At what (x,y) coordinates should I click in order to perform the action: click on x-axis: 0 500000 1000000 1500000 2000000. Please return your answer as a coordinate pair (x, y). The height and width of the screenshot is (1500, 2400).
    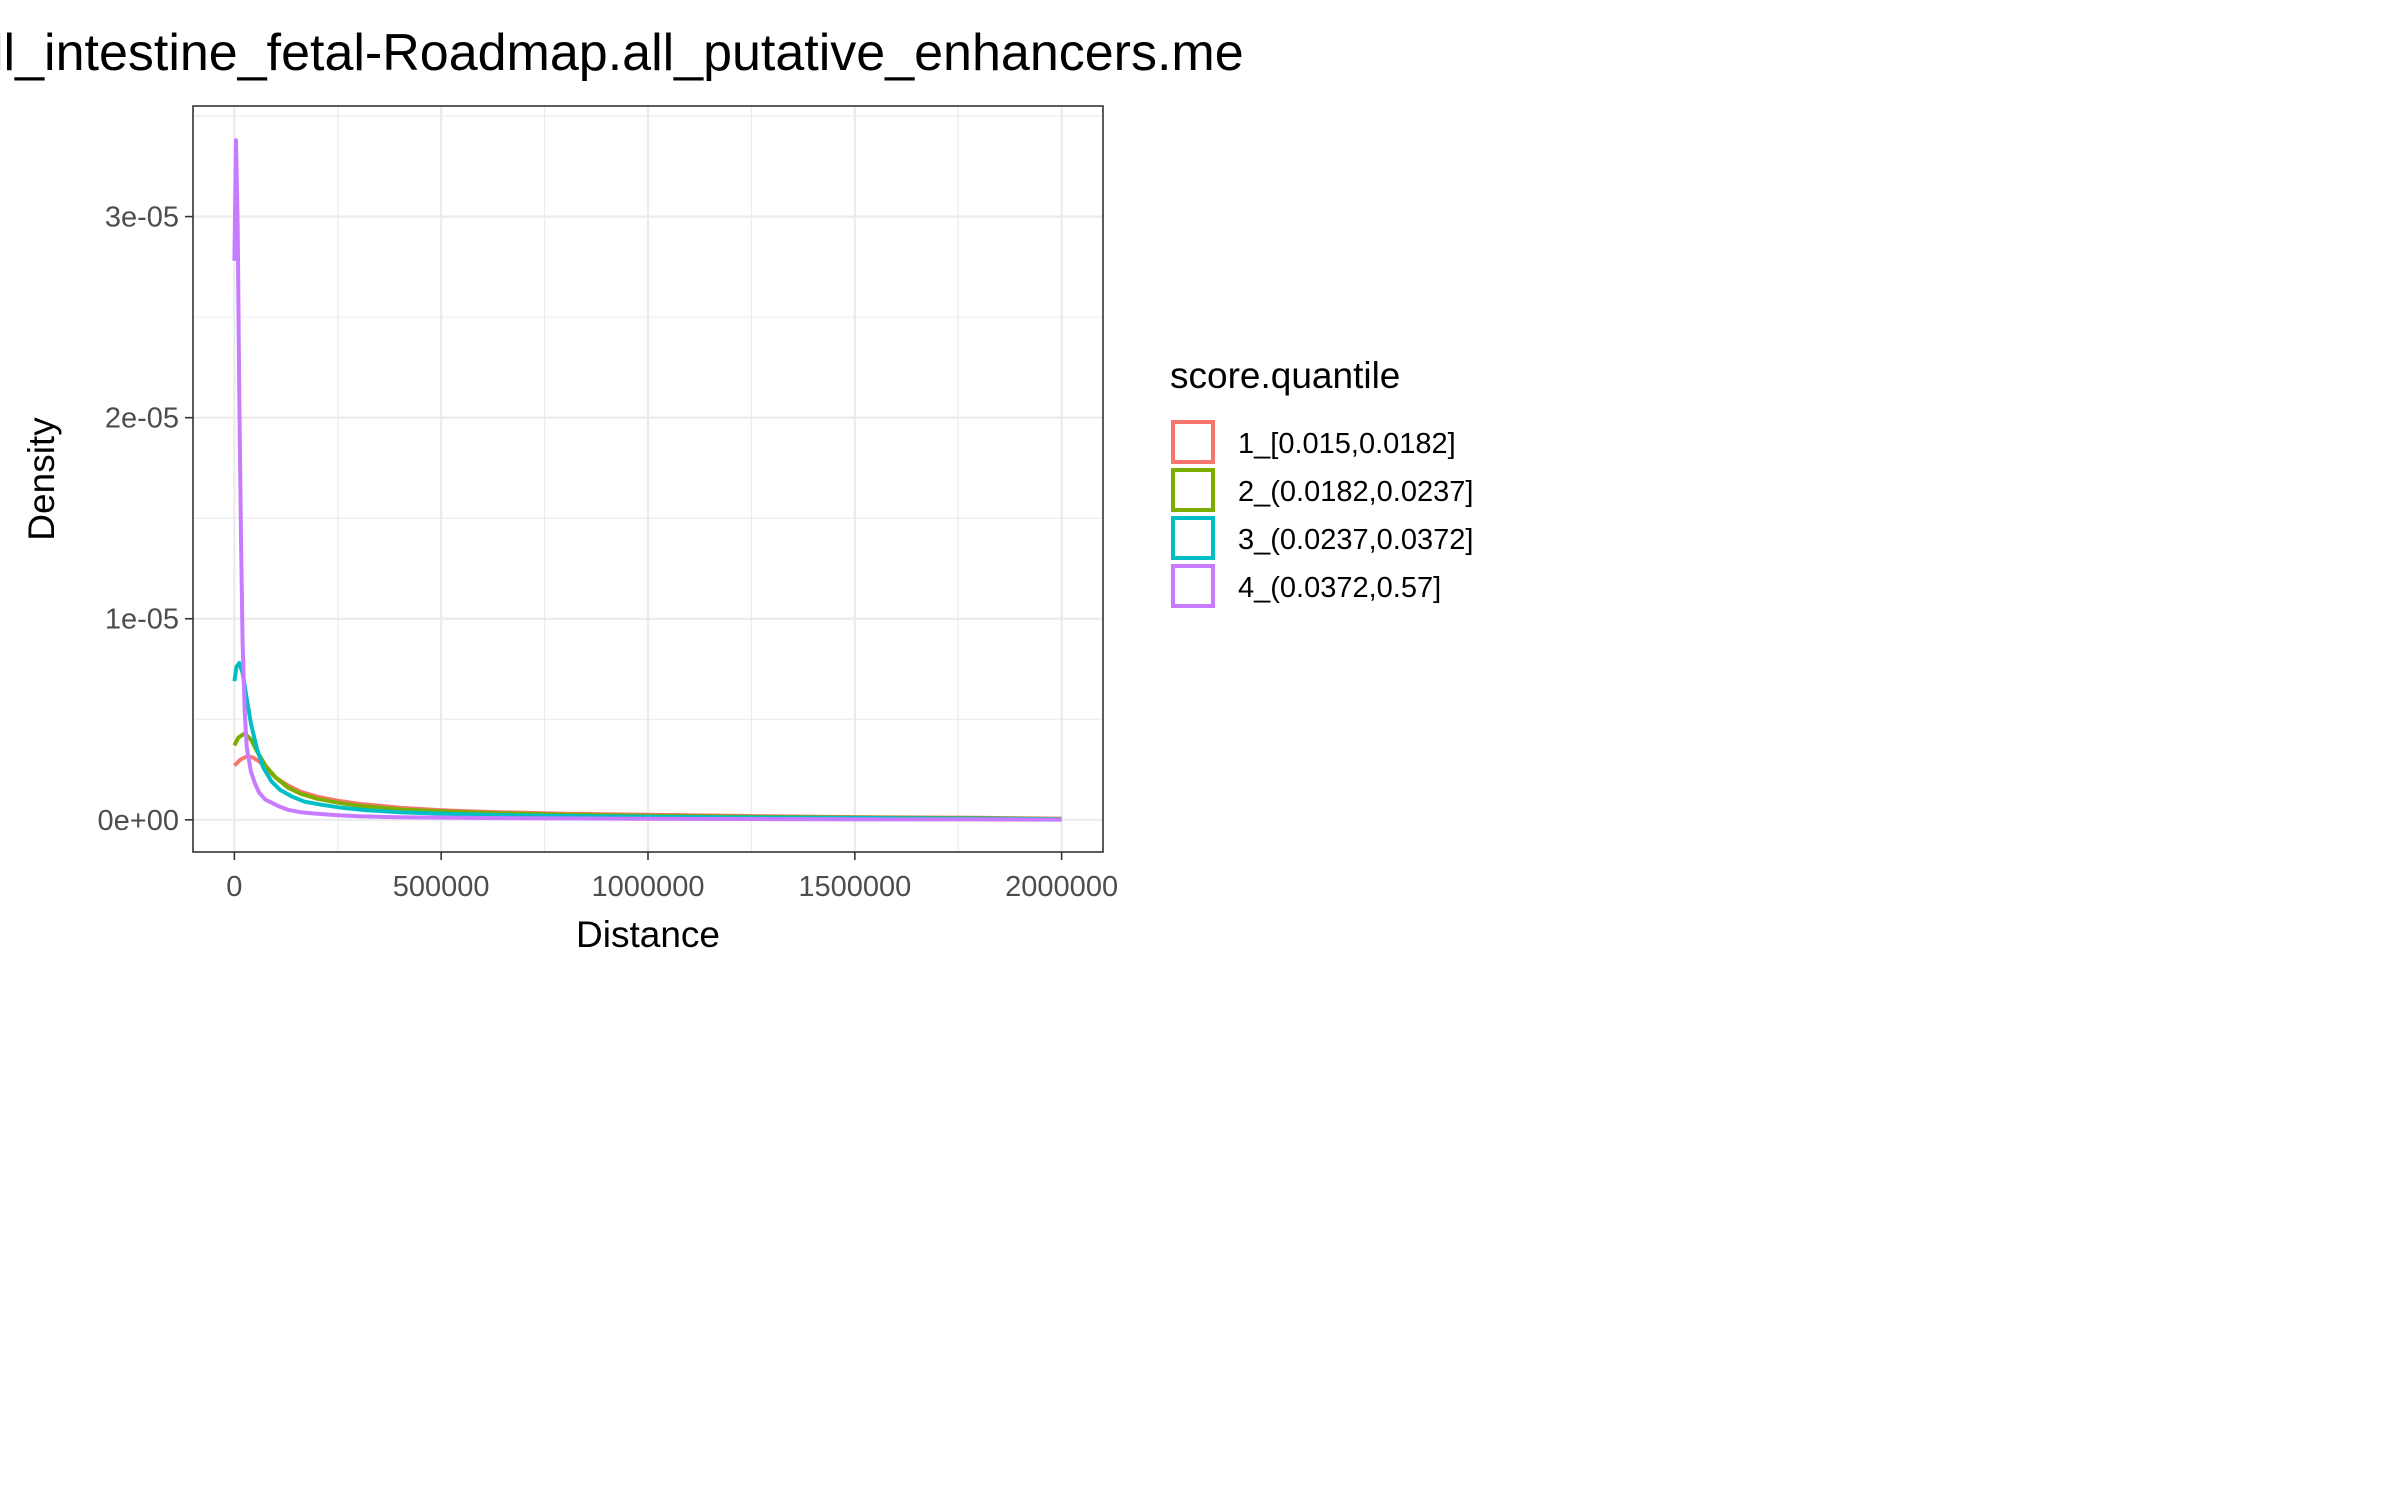
    Looking at the image, I should click on (672, 877).